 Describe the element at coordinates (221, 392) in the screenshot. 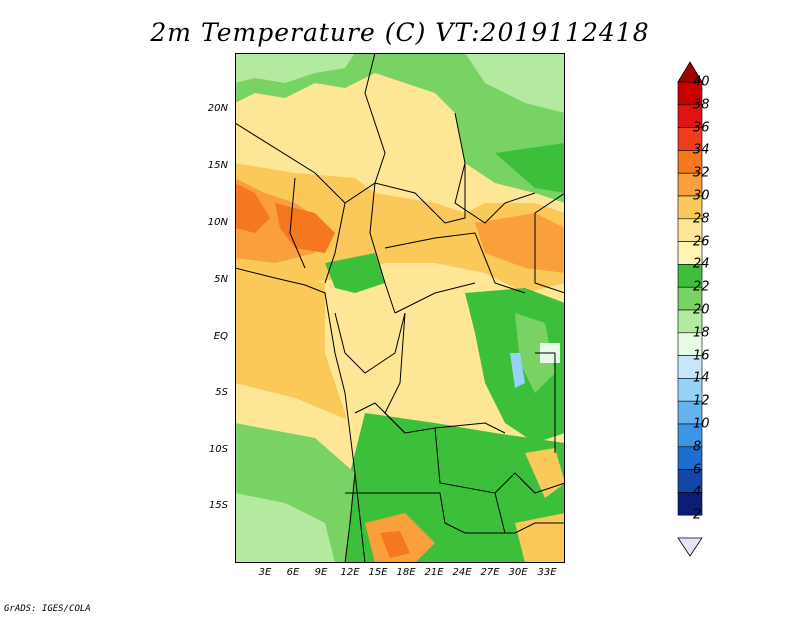

I see `lat-label-5s: 5S` at that location.